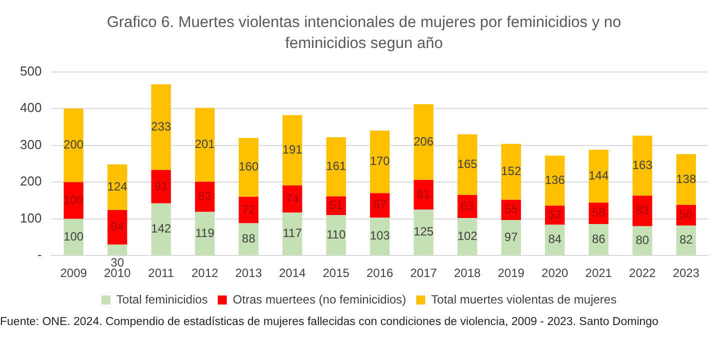  Describe the element at coordinates (598, 273) in the screenshot. I see `x-tick-label: 2021` at that location.